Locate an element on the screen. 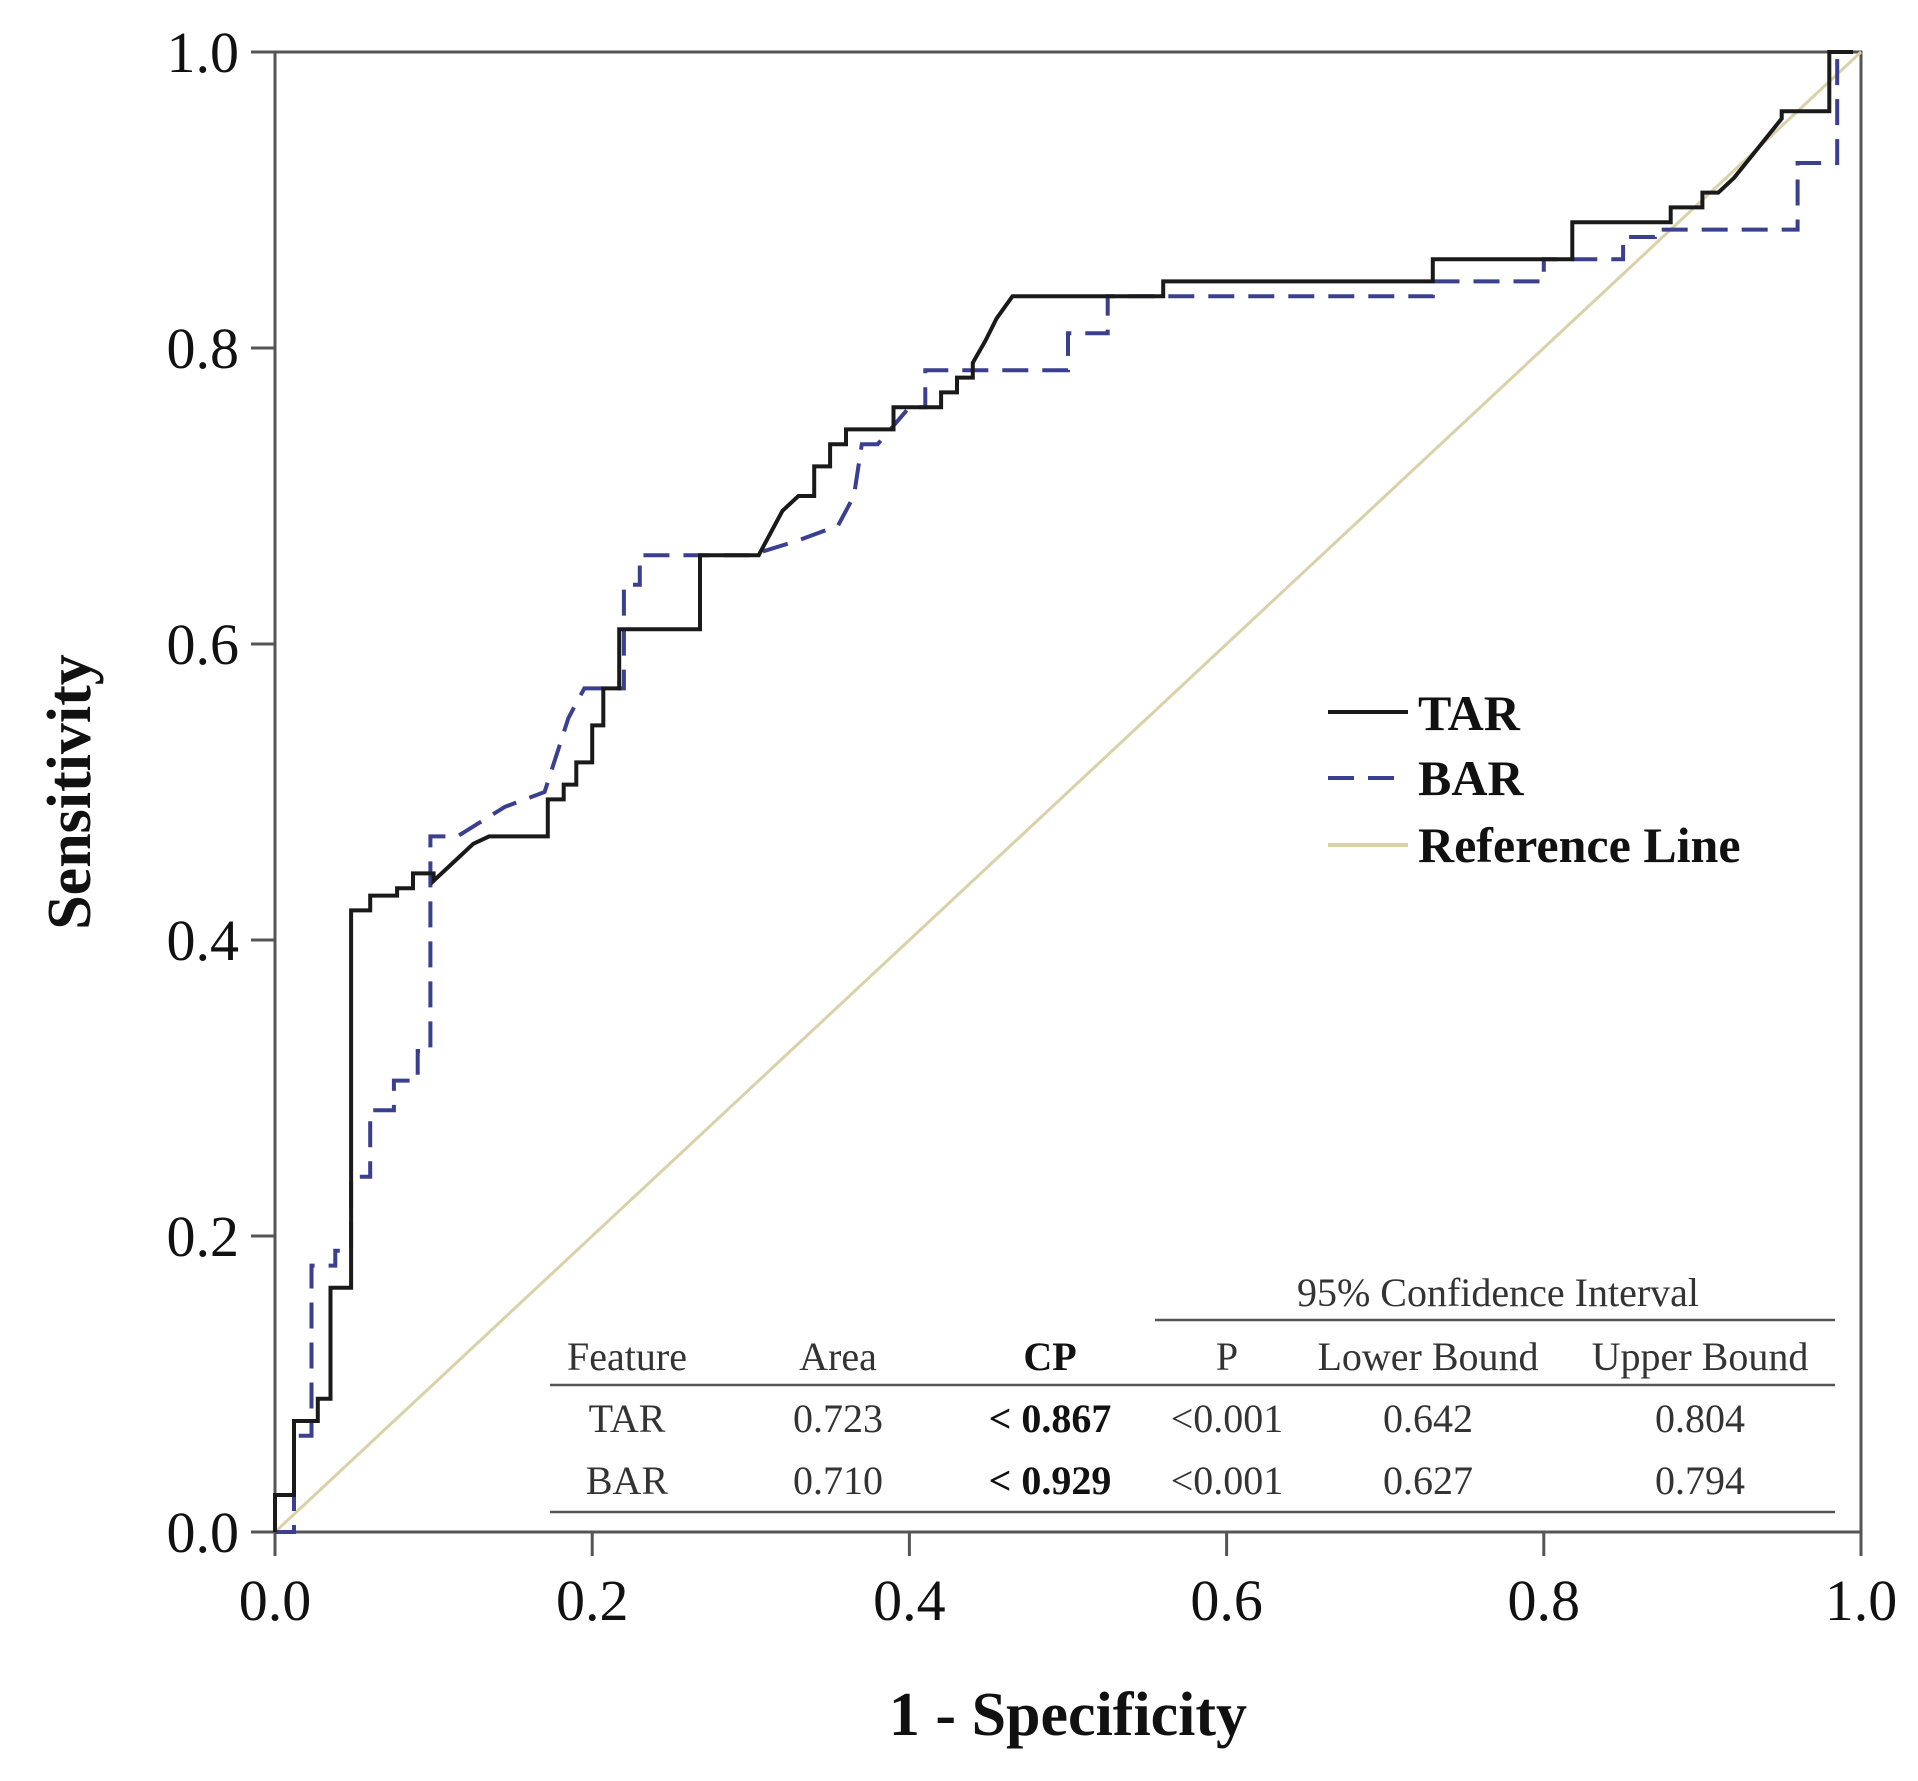  legend-label-reference: Reference Line is located at coordinates (1579, 845).